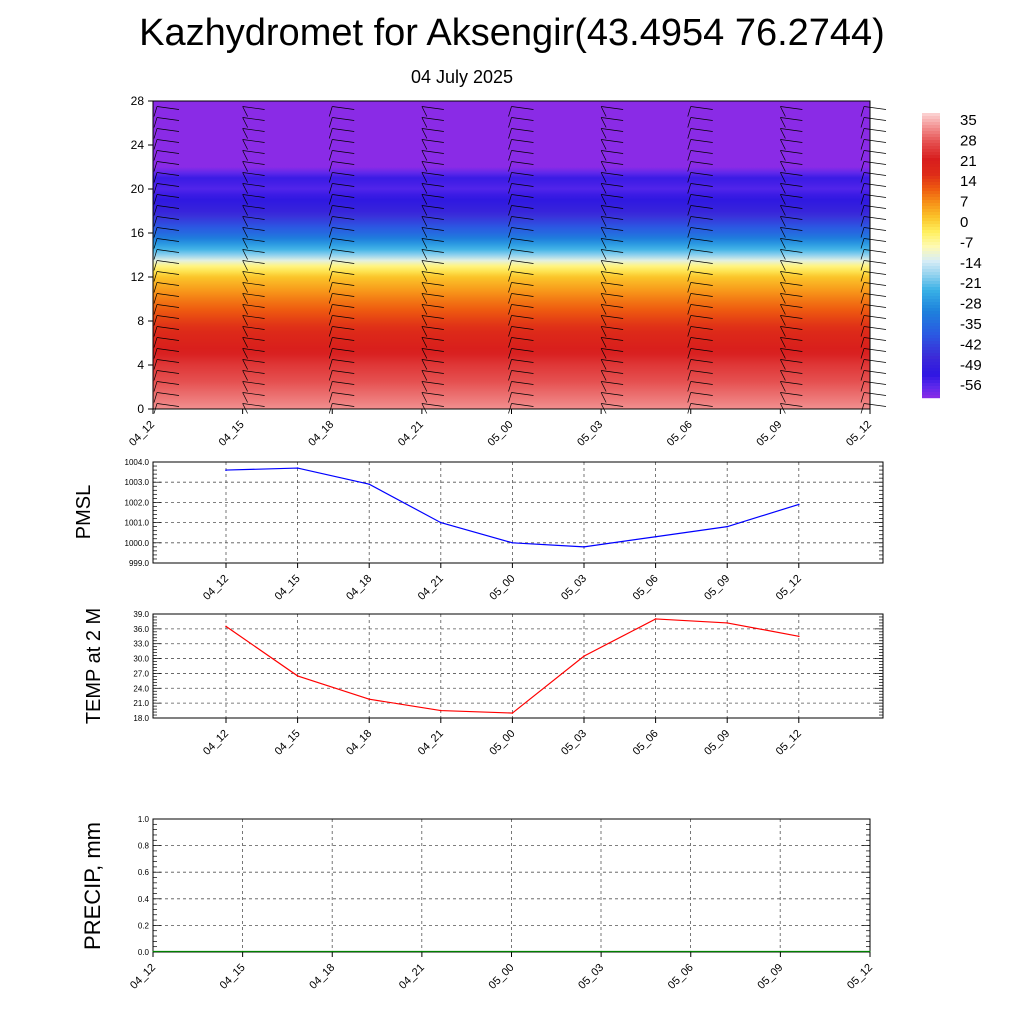 This screenshot has height=1024, width=1024. I want to click on heatmap-x-tick-label: 04_18, so click(321, 434).